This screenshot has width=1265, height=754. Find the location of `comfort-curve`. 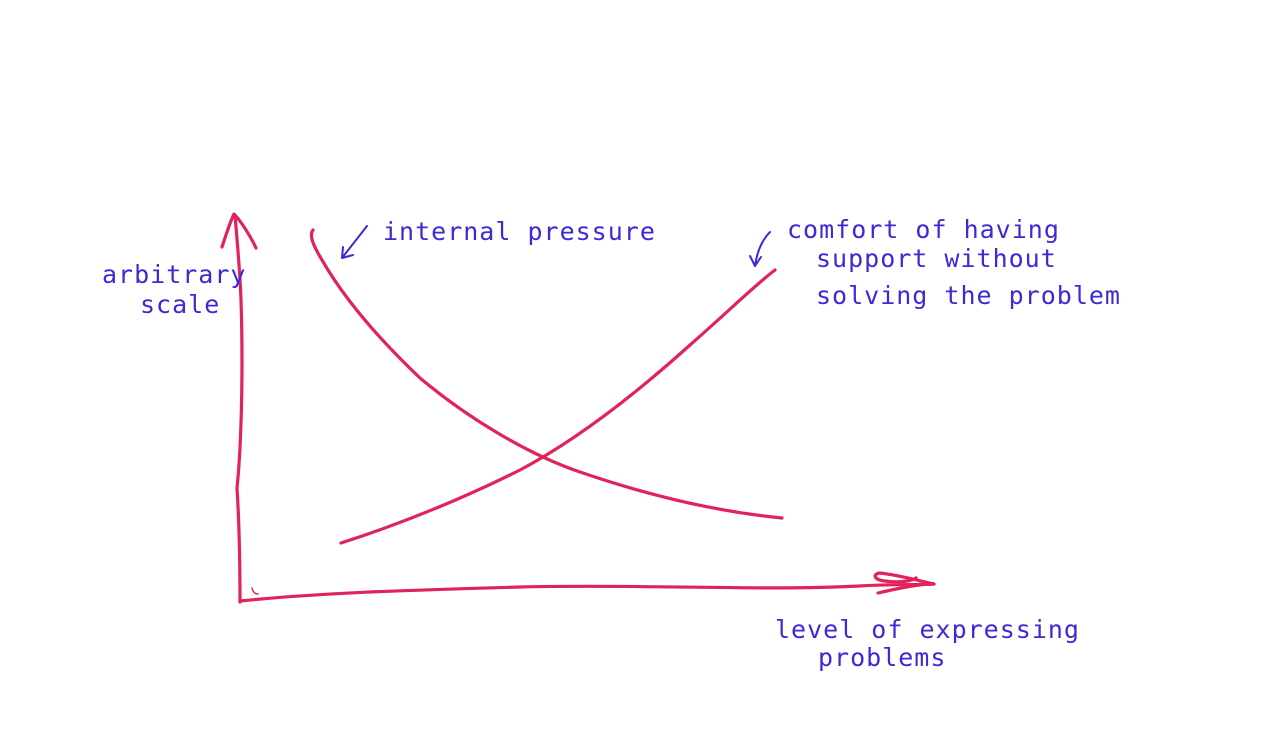

comfort-curve is located at coordinates (558, 406).